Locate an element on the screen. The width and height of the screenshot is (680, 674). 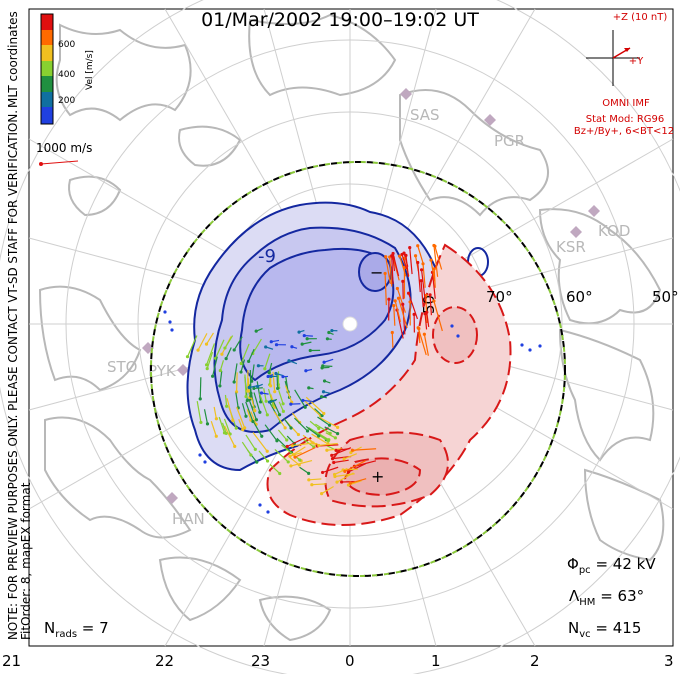
colorbar-label: Vel [m/s] is located at coordinates (90, 70).